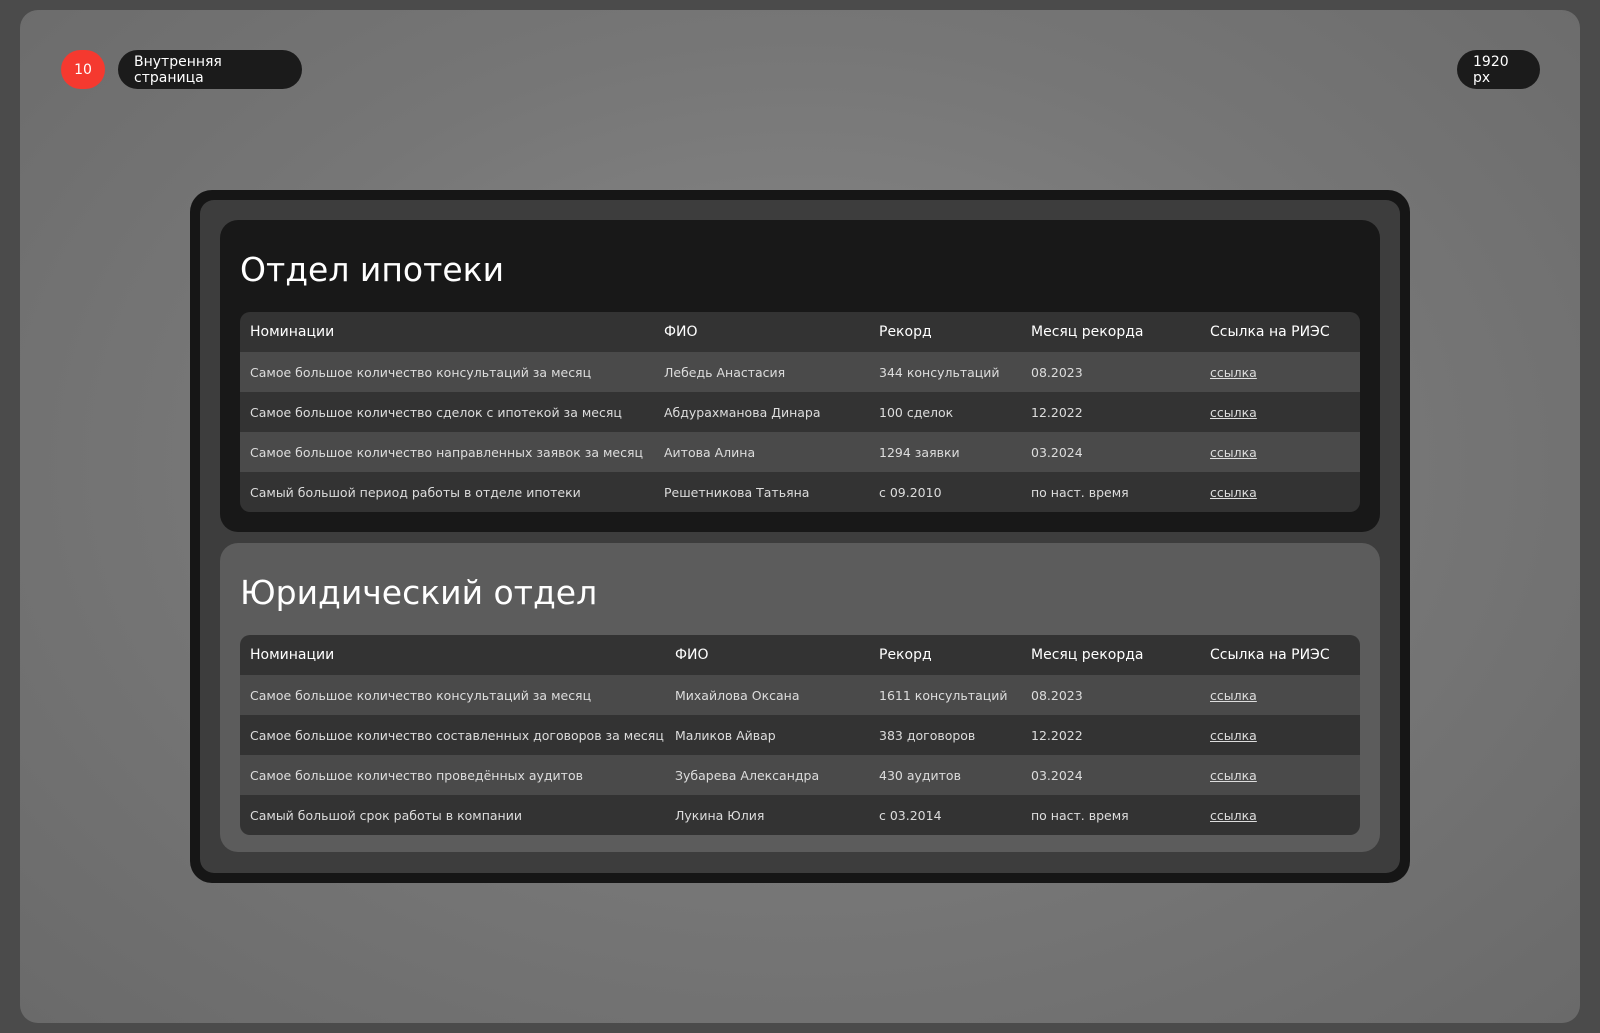  Describe the element at coordinates (83, 69) in the screenshot. I see `page-number: 10` at that location.